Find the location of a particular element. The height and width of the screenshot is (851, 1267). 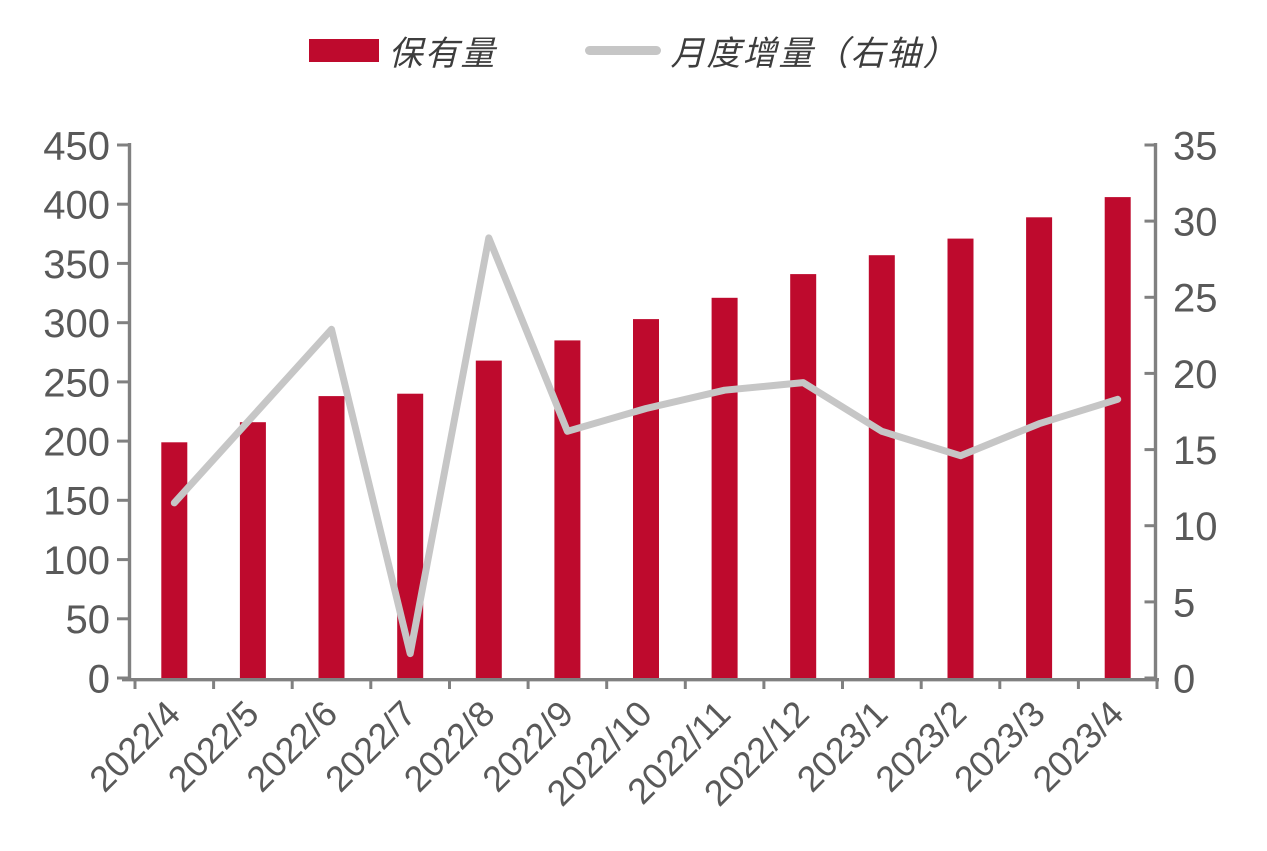

right-axis-tick-label: 25 is located at coordinates (1195, 299).